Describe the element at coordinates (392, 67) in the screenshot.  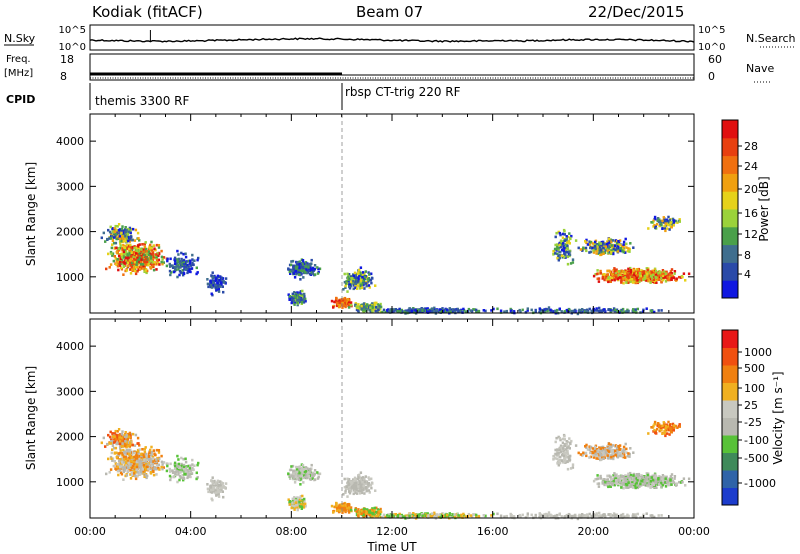
I see `freq-panel-frame` at that location.